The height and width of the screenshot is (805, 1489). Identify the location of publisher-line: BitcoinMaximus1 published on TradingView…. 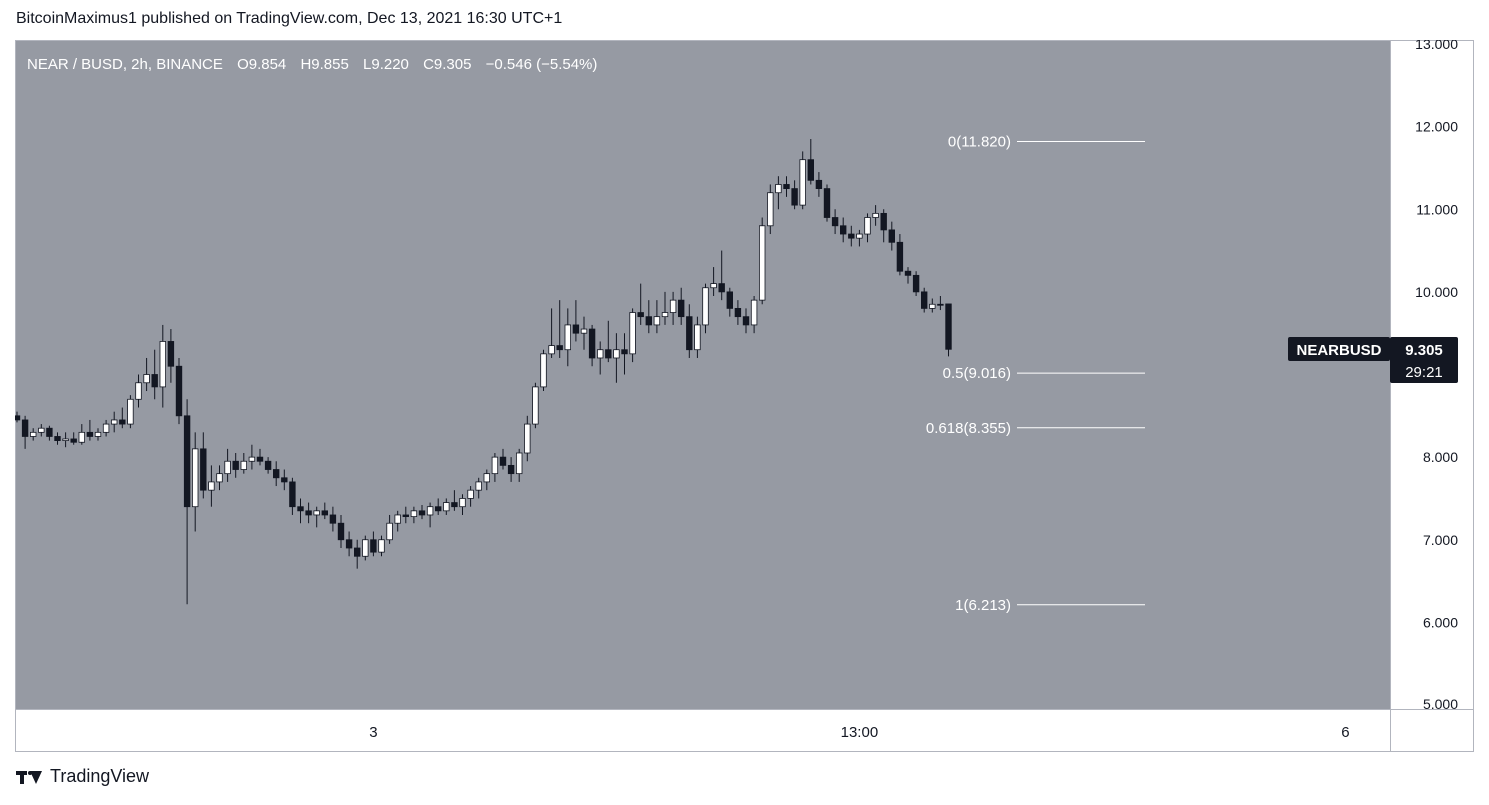
(289, 18).